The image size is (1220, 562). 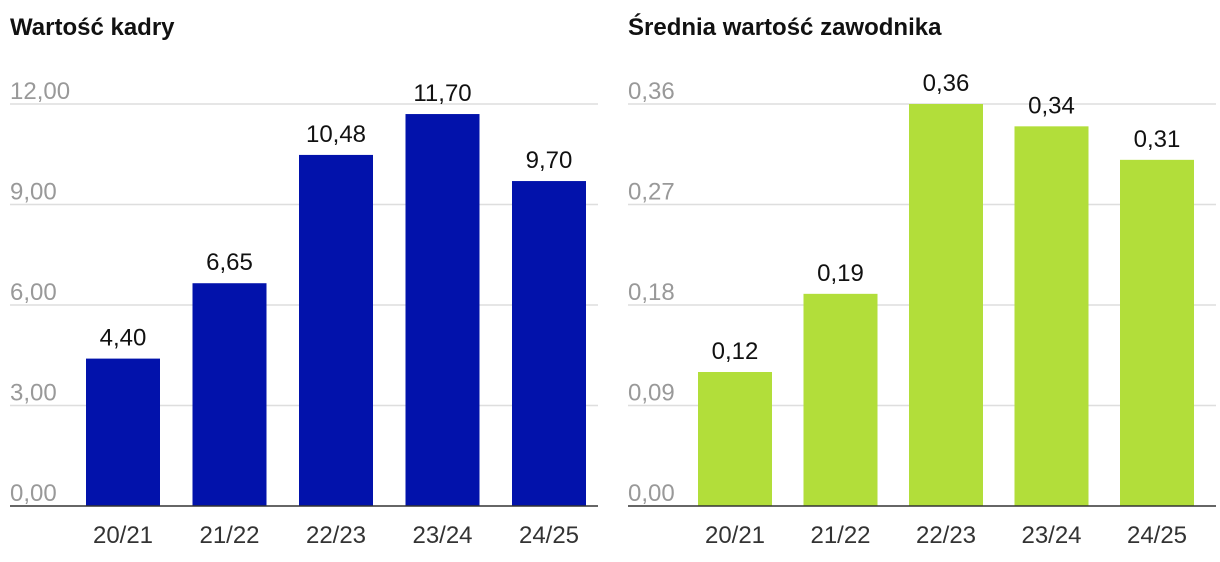 What do you see at coordinates (1157, 139) in the screenshot?
I see `bar-value-label: 0,31` at bounding box center [1157, 139].